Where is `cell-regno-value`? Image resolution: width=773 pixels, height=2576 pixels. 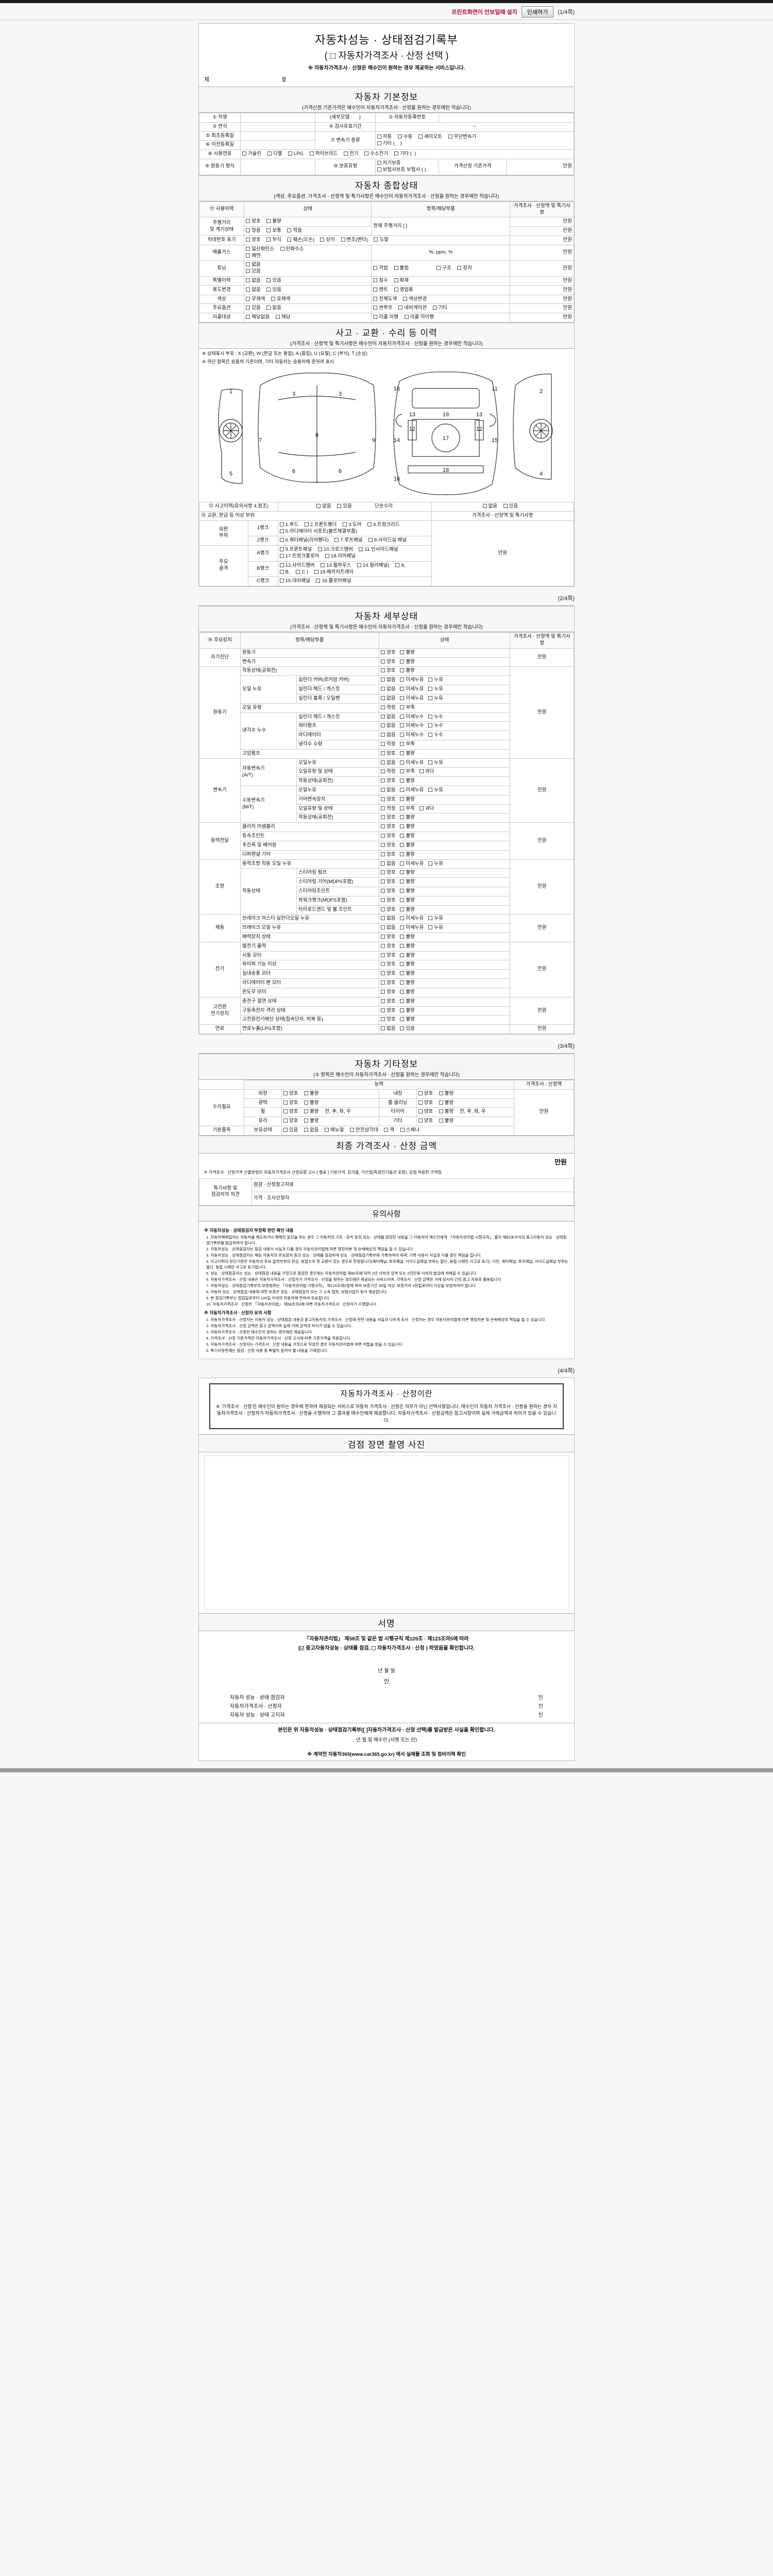 cell-regno-value is located at coordinates (506, 118).